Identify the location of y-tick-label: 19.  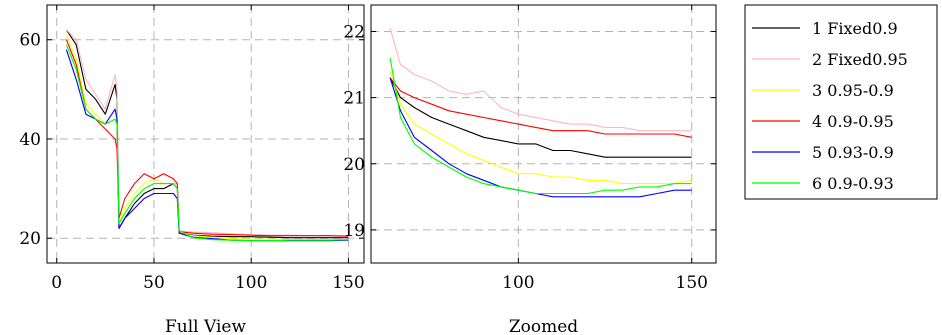
(354, 231).